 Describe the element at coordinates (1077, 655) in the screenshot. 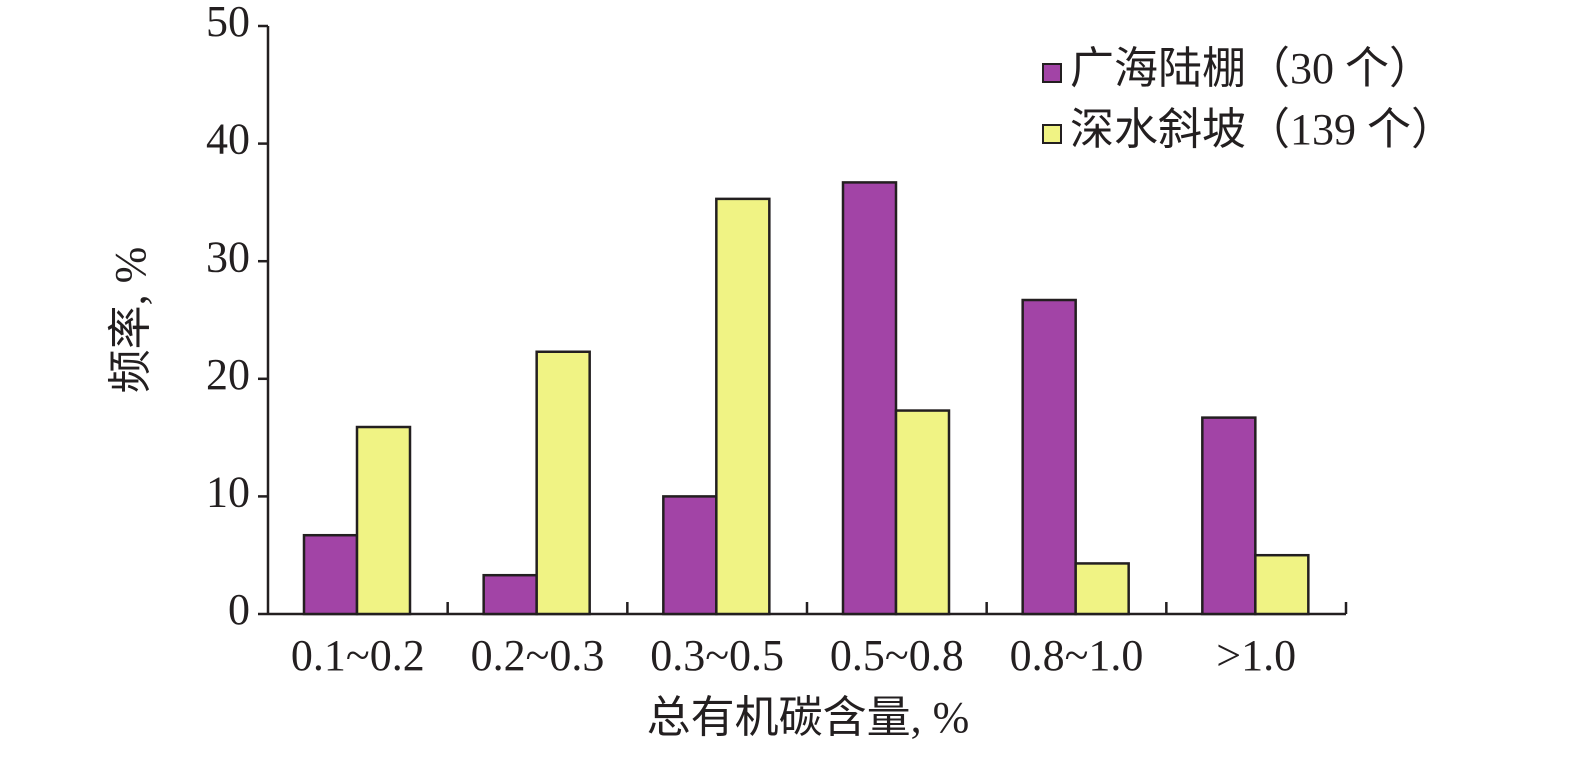

I see `x-tick-label: 0.8~1.0` at that location.